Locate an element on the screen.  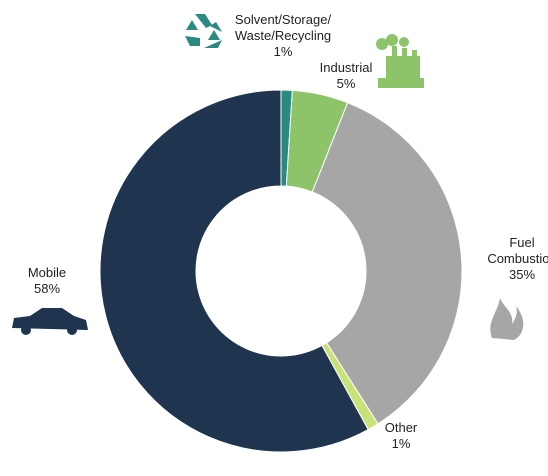
category-name: Solvent/Storage/Waste/Recycling is located at coordinates (283, 27).